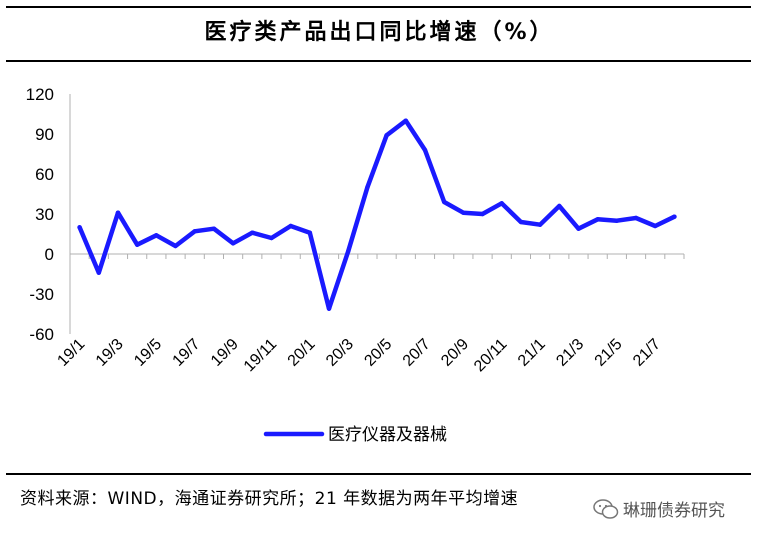 Image resolution: width=759 pixels, height=541 pixels. I want to click on top-rule, so click(378, 7).